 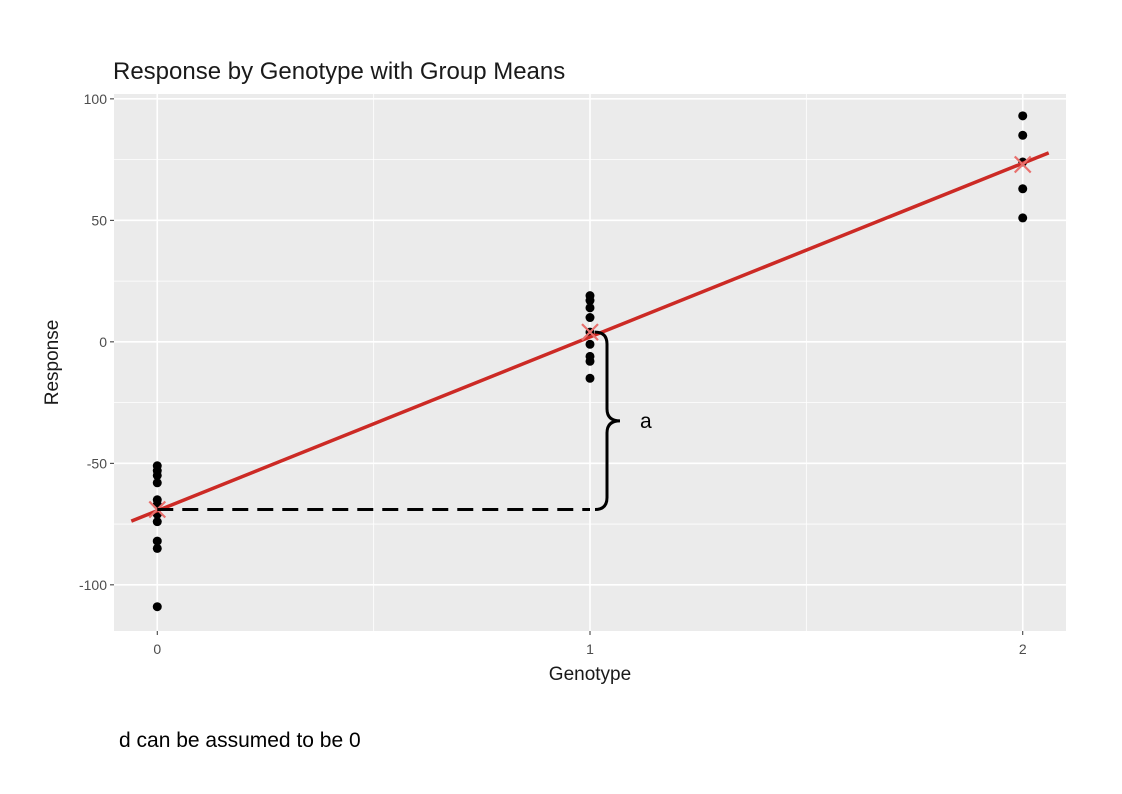 I want to click on brace, so click(x=607, y=421).